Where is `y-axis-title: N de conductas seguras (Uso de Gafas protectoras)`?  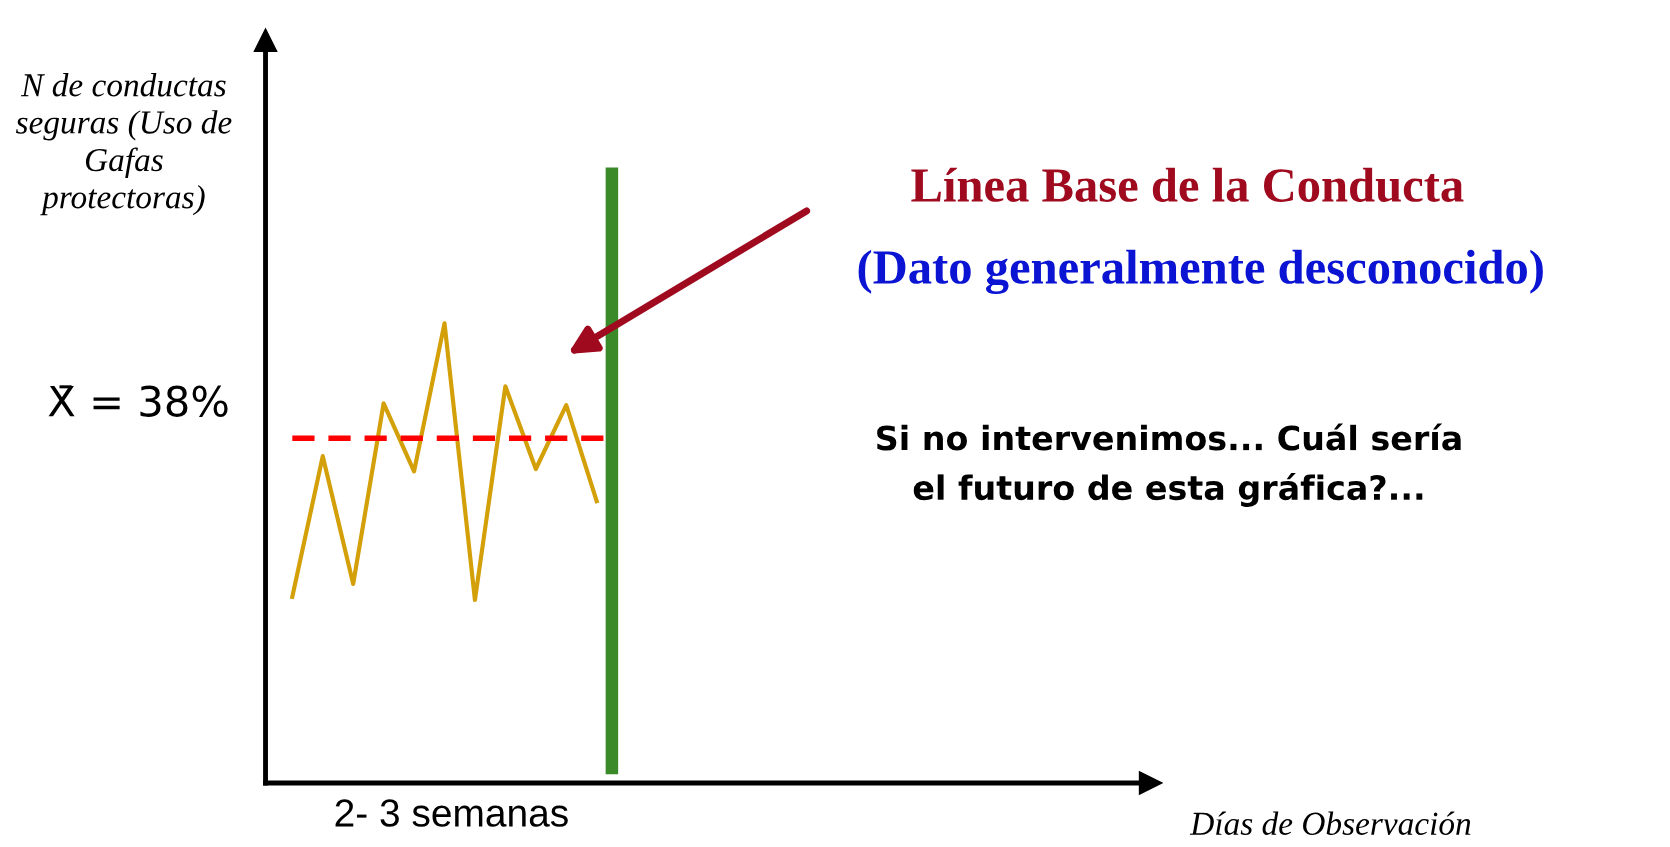 y-axis-title: N de conductas seguras (Uso de Gafas protectoras) is located at coordinates (123, 144).